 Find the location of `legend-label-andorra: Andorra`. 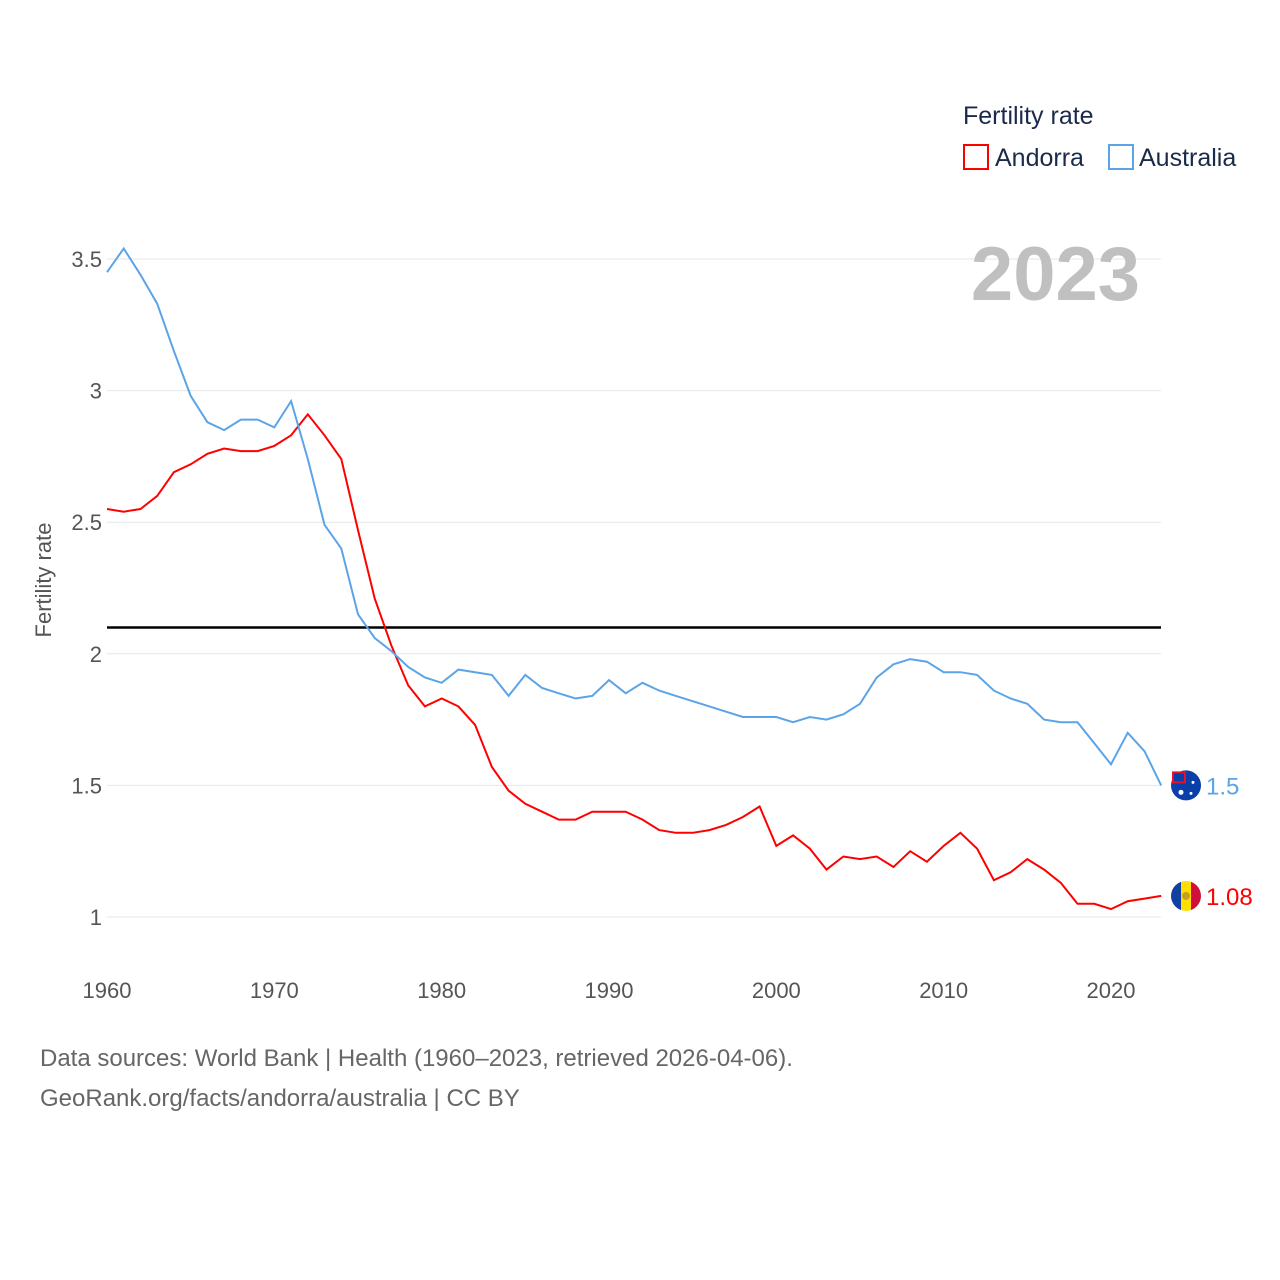

legend-label-andorra: Andorra is located at coordinates (1039, 158).